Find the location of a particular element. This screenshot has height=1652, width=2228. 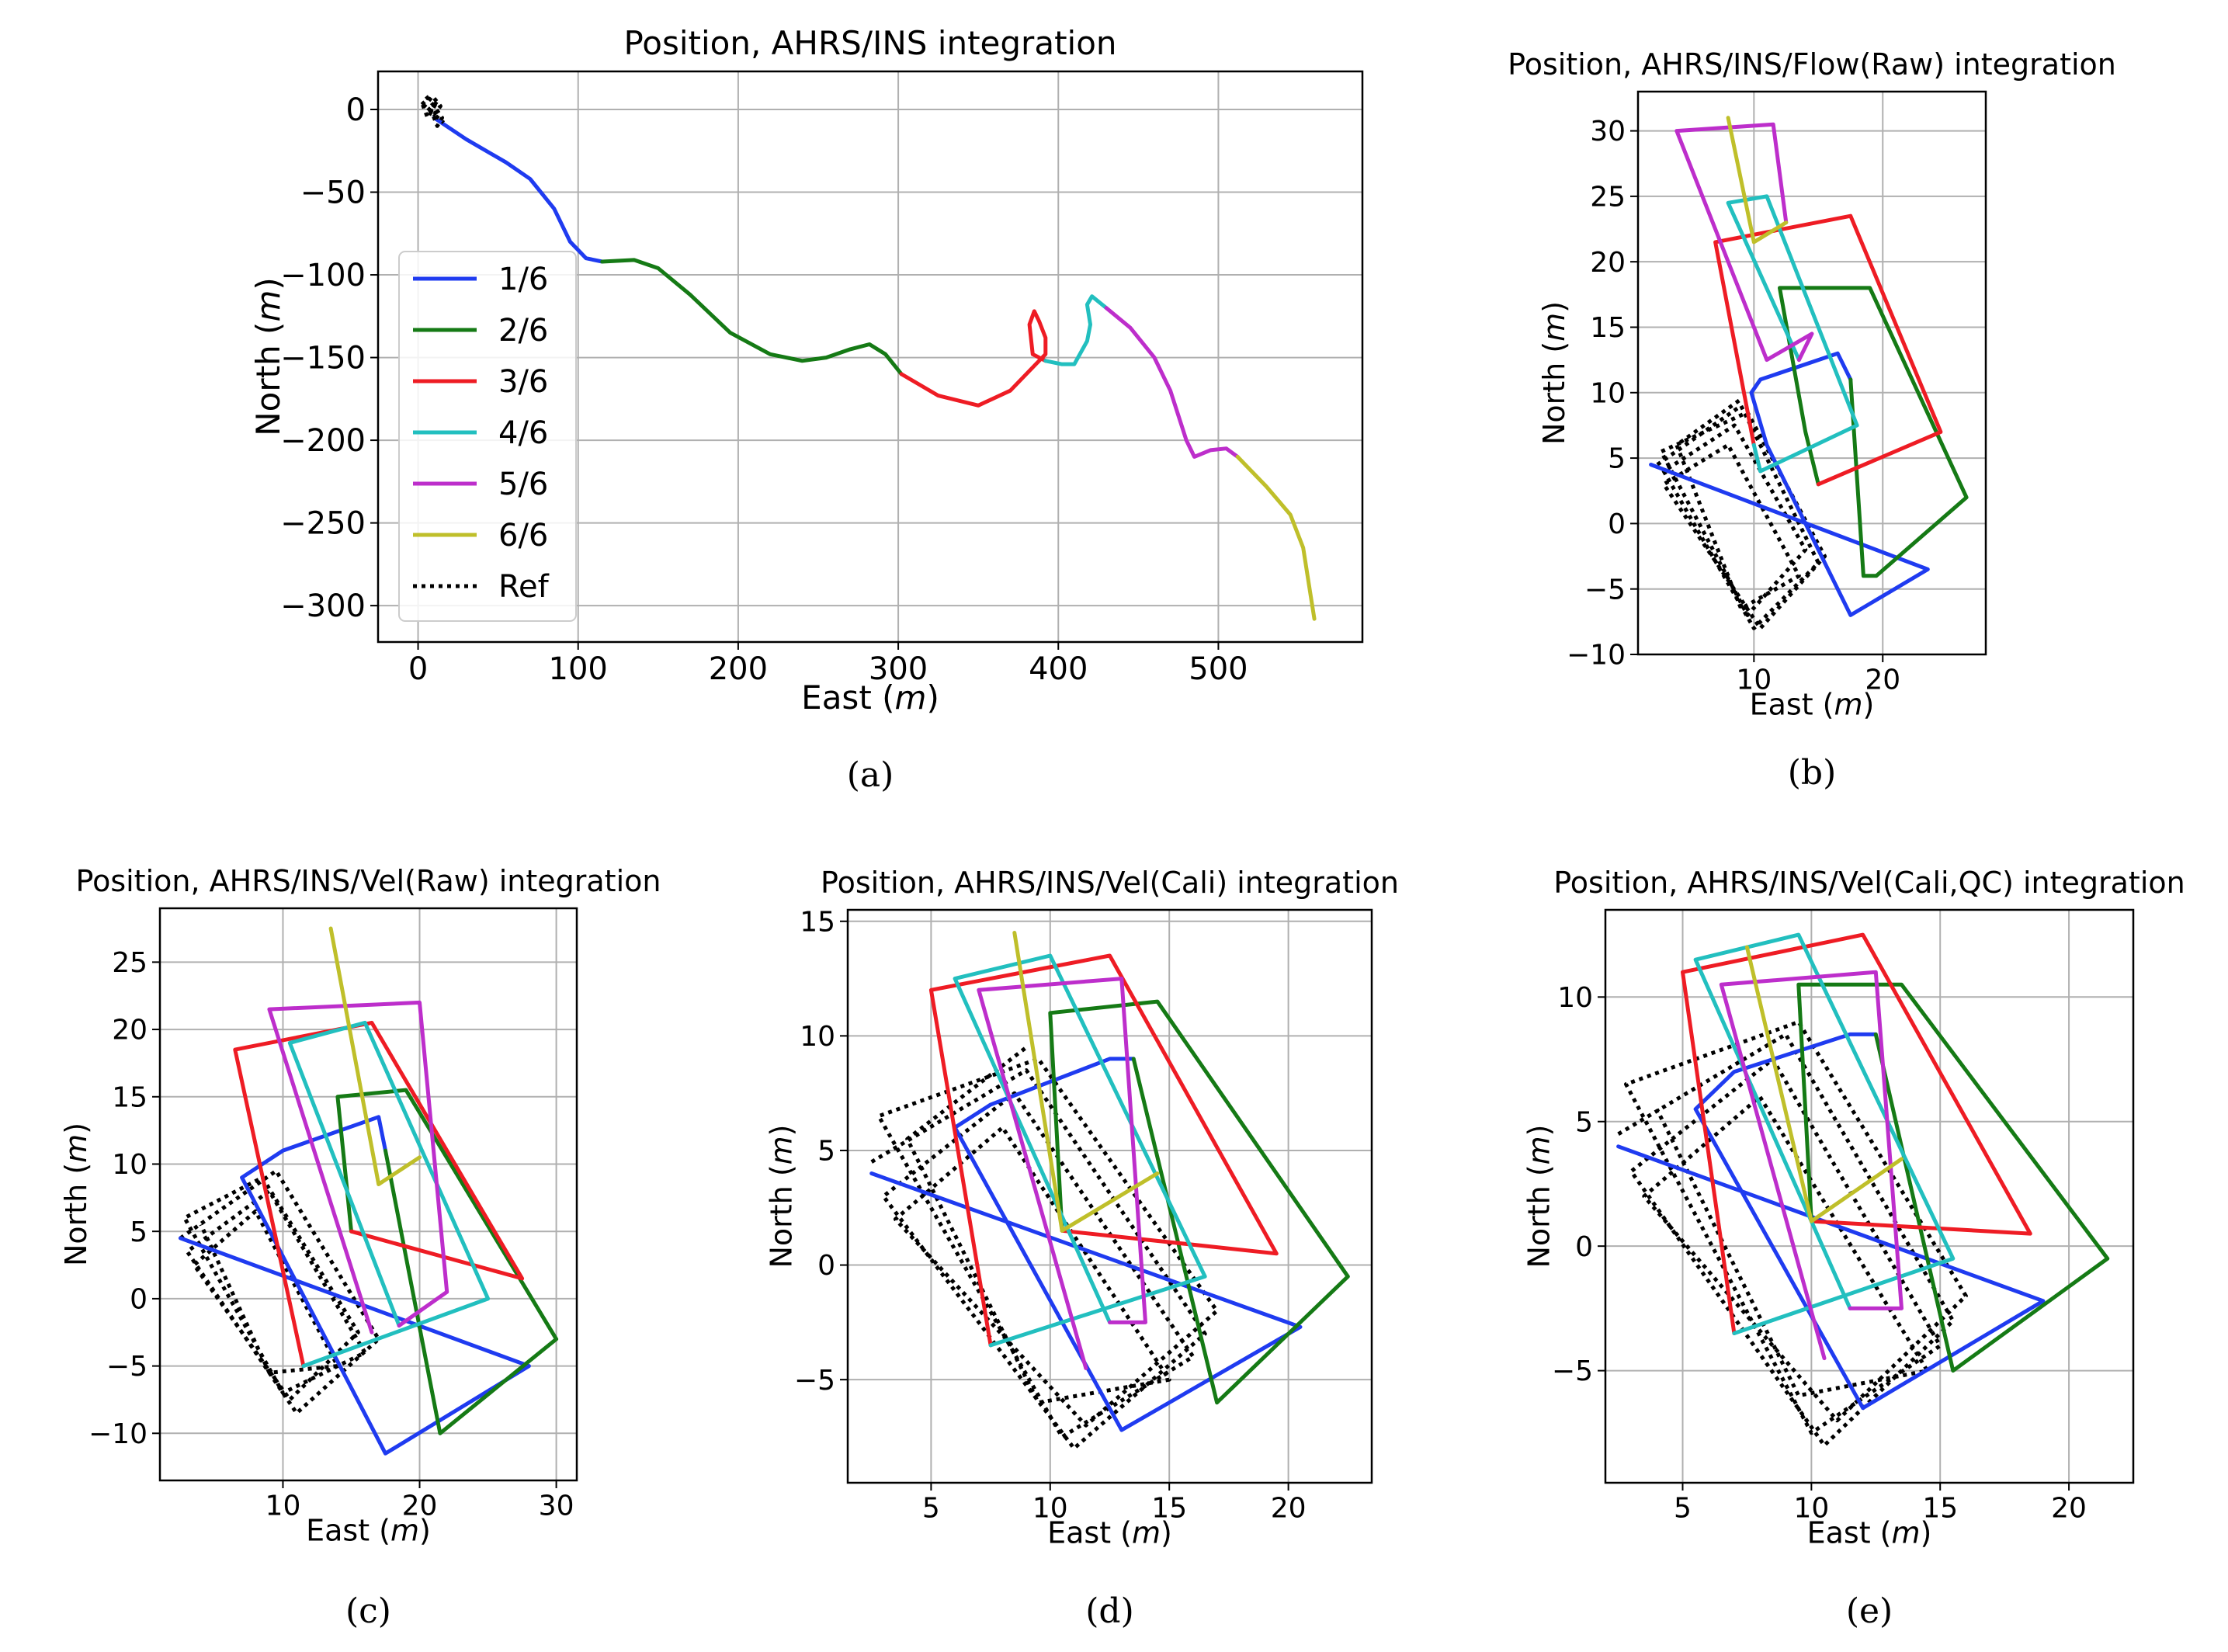

legend-label: 6/6 is located at coordinates (523, 536).